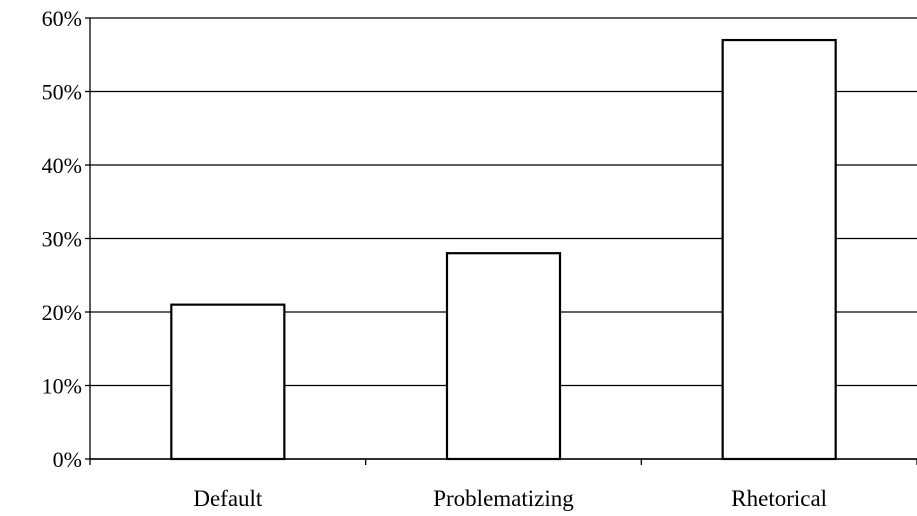 The image size is (917, 516). What do you see at coordinates (62, 239) in the screenshot?
I see `y-tick-label: 30%` at bounding box center [62, 239].